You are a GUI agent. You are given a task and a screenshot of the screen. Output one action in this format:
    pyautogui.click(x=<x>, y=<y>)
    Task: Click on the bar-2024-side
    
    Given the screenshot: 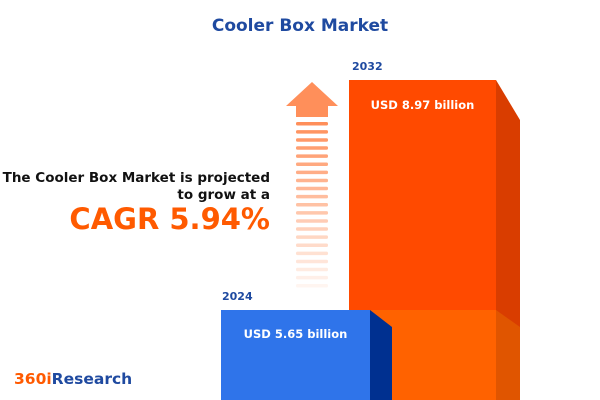 What is the action you would take?
    pyautogui.click(x=381, y=355)
    